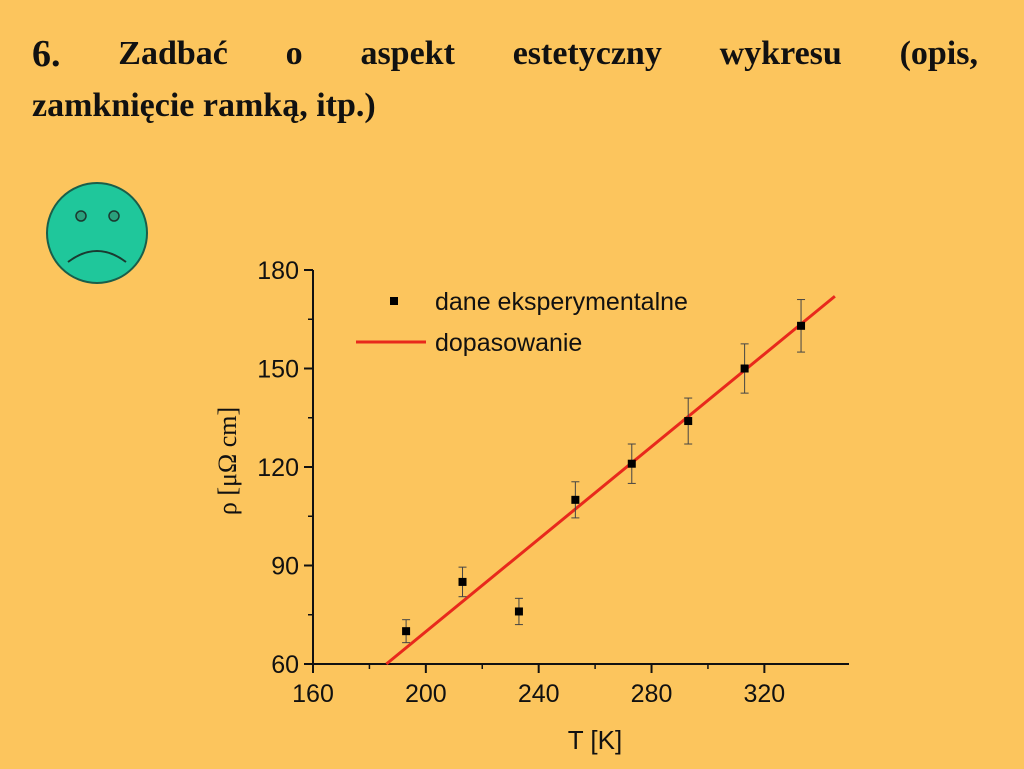 This screenshot has height=769, width=1024. I want to click on x-tick-label: 320, so click(765, 694).